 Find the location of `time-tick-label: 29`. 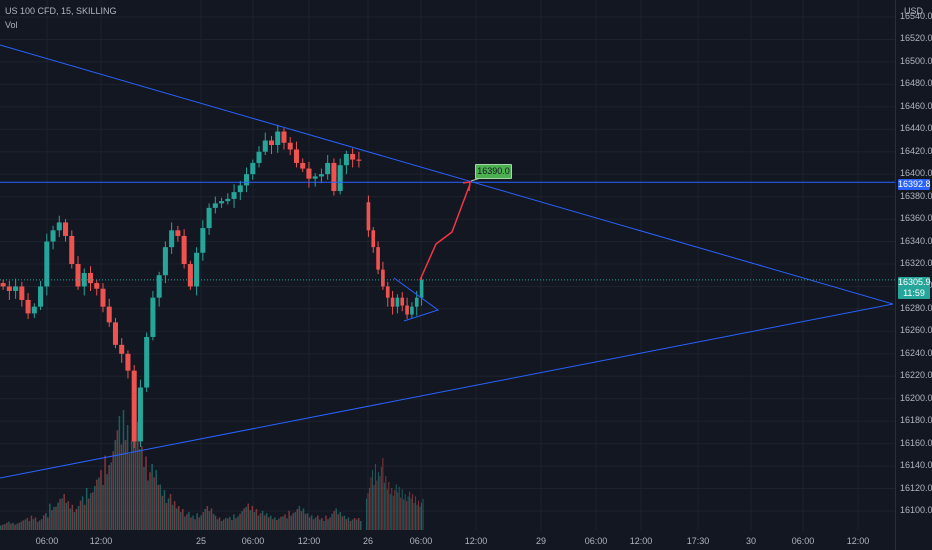

time-tick-label: 29 is located at coordinates (540, 541).